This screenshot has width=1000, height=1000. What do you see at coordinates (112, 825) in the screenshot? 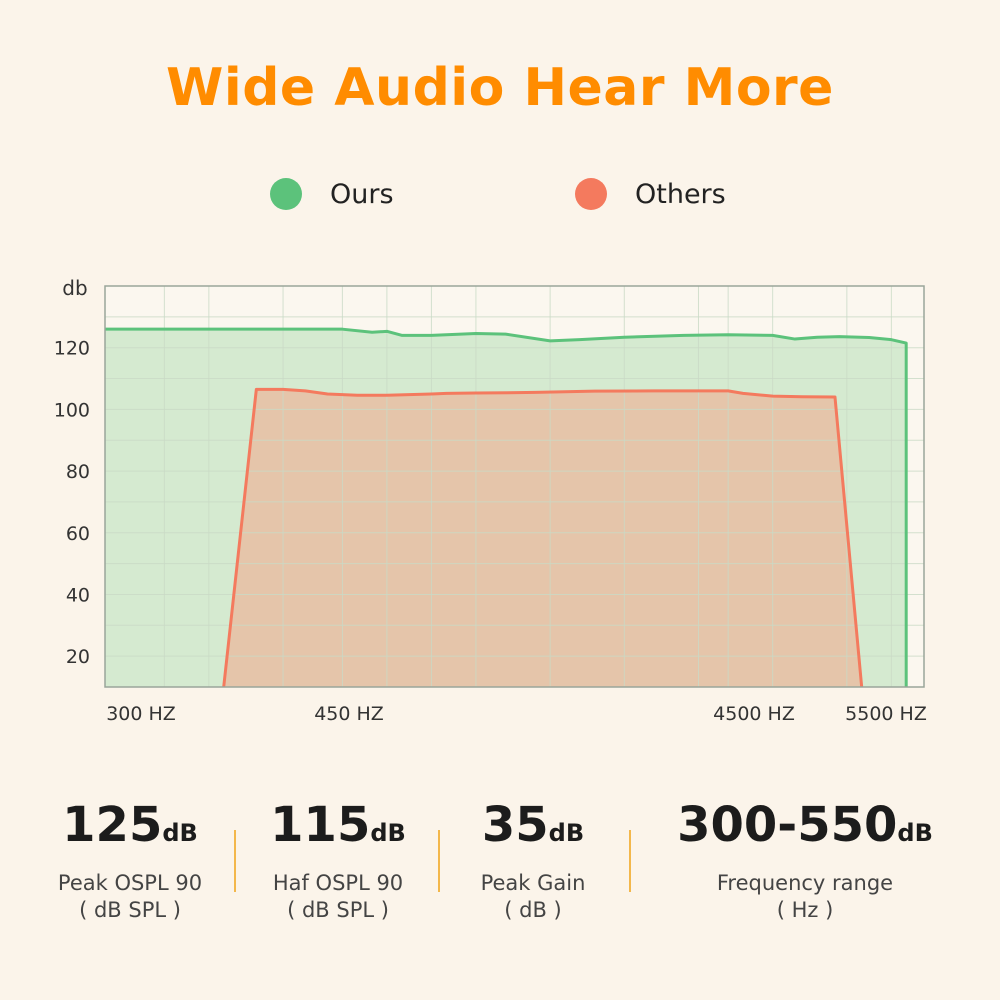
I see `stat-value: 125` at bounding box center [112, 825].